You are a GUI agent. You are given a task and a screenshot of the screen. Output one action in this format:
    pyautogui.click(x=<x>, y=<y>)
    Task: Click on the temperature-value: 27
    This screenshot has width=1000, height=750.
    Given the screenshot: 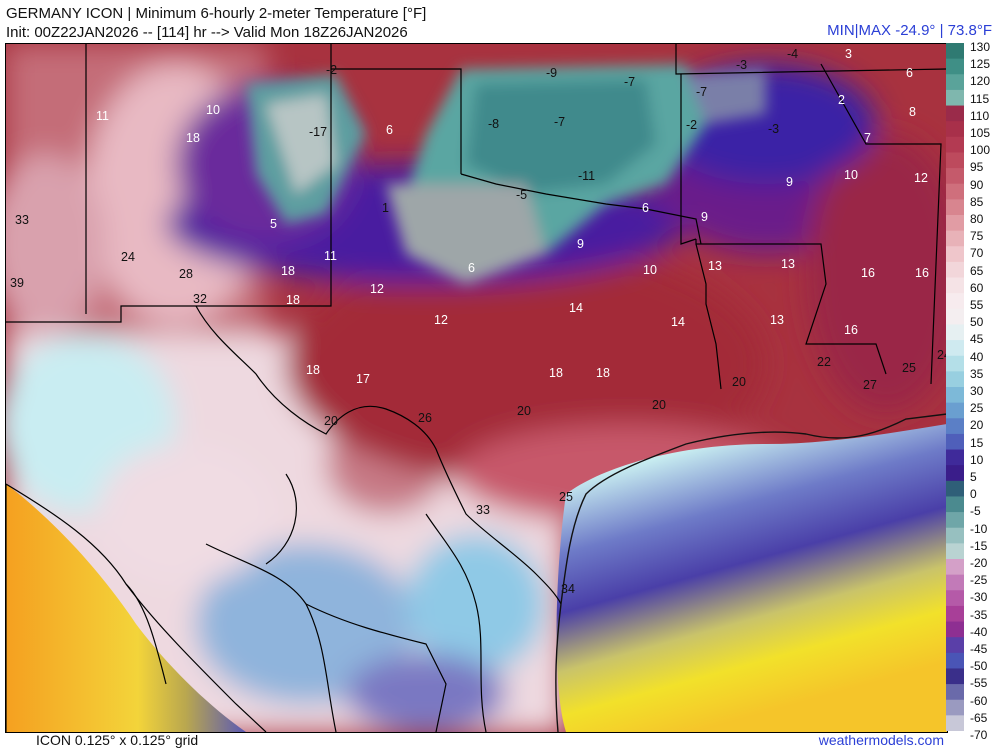 What is the action you would take?
    pyautogui.click(x=870, y=385)
    